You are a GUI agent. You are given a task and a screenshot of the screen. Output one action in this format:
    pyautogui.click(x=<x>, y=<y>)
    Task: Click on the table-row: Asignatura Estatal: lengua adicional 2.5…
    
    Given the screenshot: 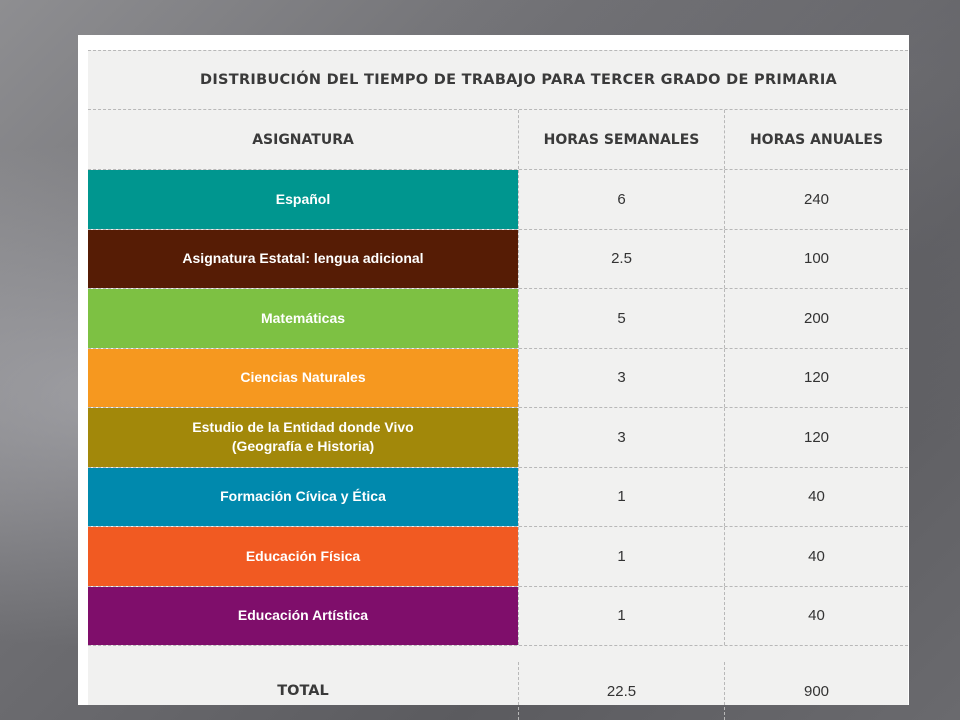 What is the action you would take?
    pyautogui.click(x=498, y=259)
    